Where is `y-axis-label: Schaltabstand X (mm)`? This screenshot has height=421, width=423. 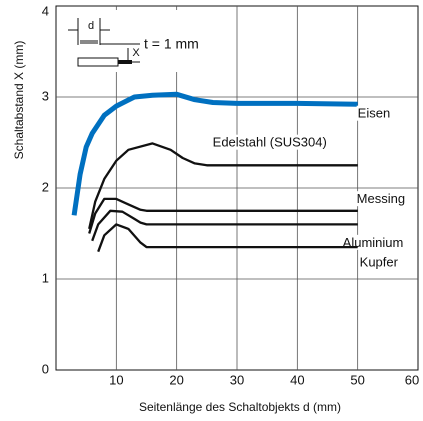 y-axis-label: Schaltabstand X (mm) is located at coordinates (19, 100).